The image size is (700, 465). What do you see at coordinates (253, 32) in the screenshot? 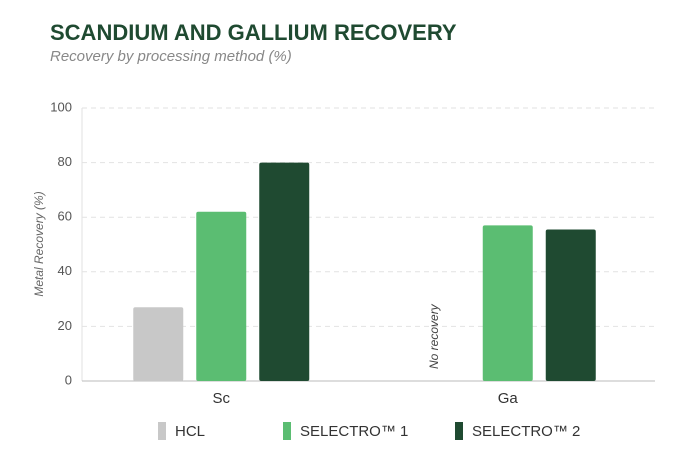
I see `chart-title: SCANDIUM AND GALLIUM RECOVERY` at bounding box center [253, 32].